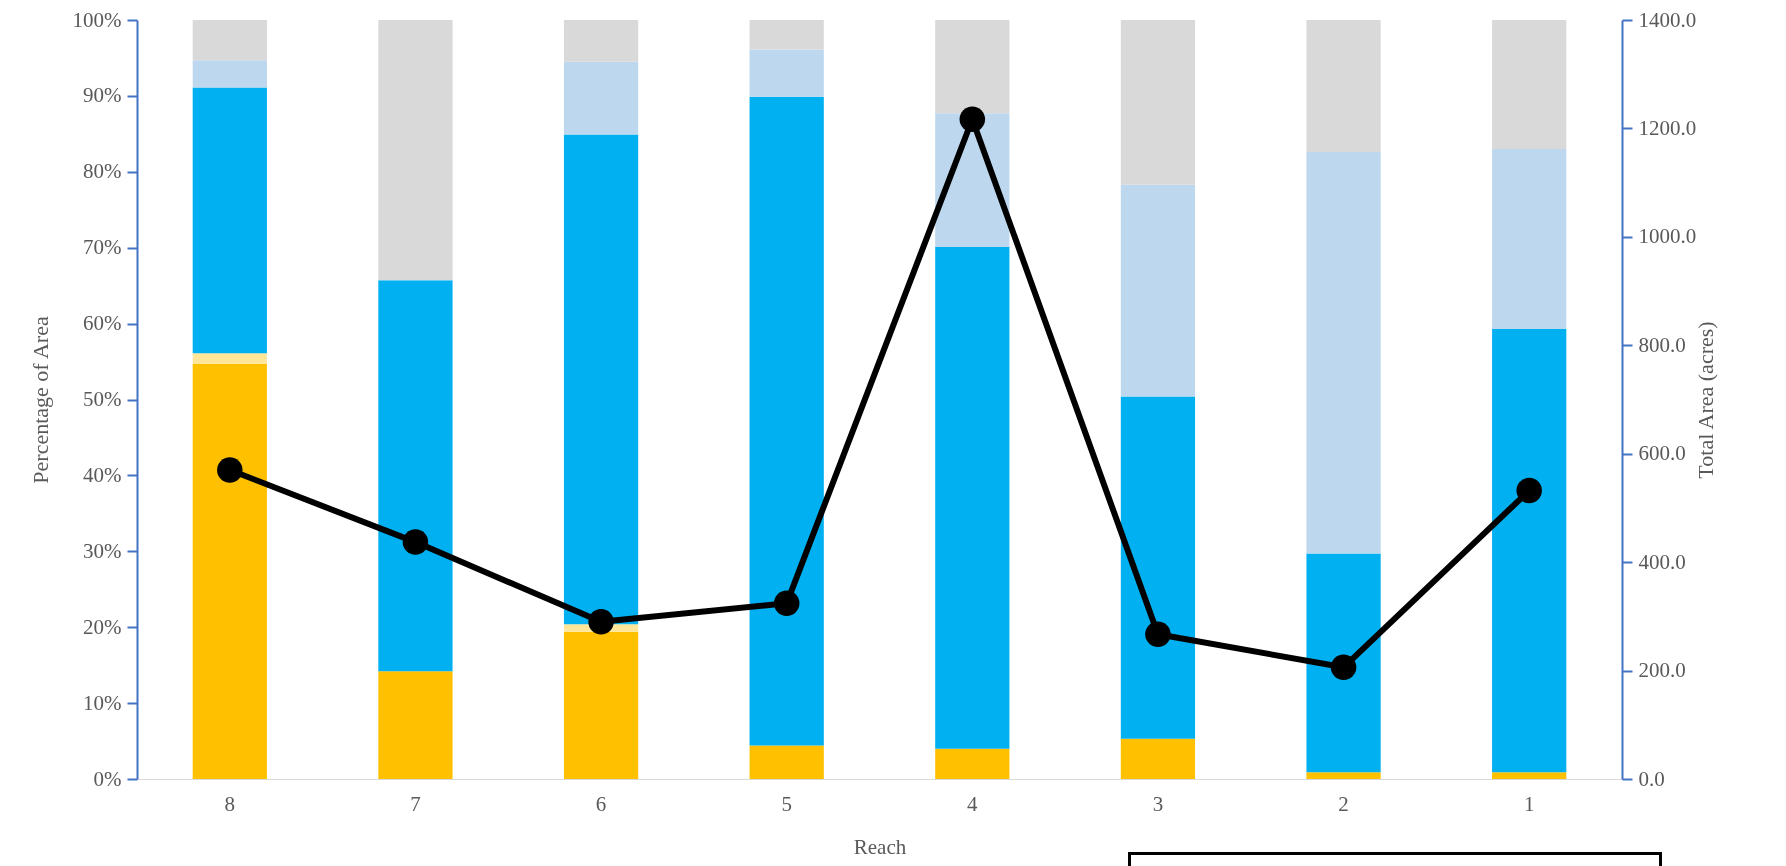  I want to click on x-tick-label: 2, so click(1343, 803).